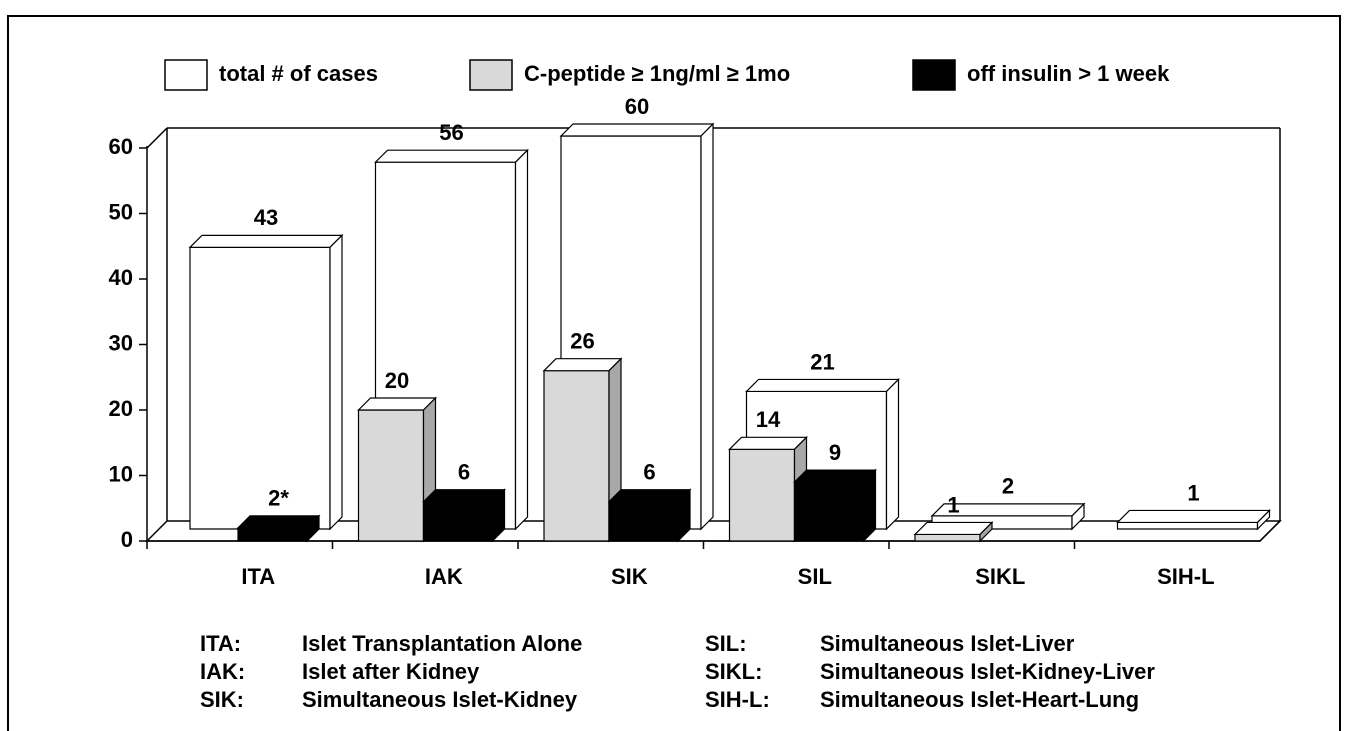 This screenshot has width=1348, height=731. I want to click on legend-label: total # of cases, so click(298, 73).